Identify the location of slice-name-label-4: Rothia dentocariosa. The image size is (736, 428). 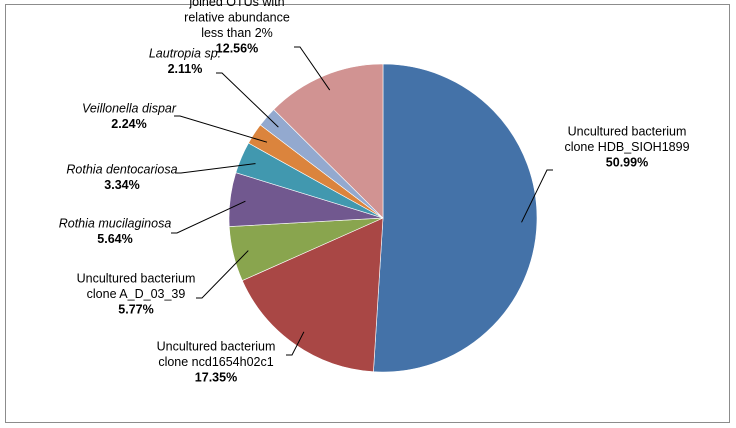
(121, 169).